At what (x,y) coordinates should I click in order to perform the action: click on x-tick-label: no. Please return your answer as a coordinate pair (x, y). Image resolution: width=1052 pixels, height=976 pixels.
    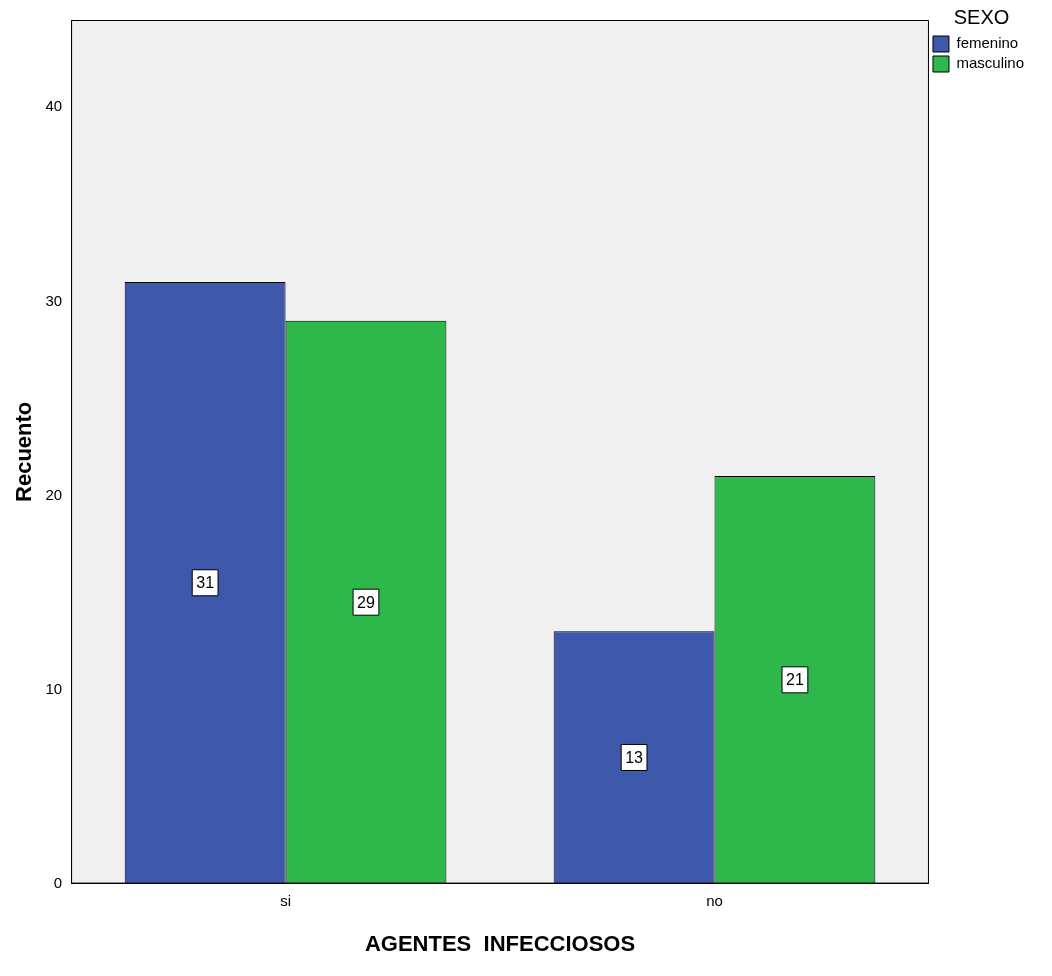
    Looking at the image, I should click on (714, 900).